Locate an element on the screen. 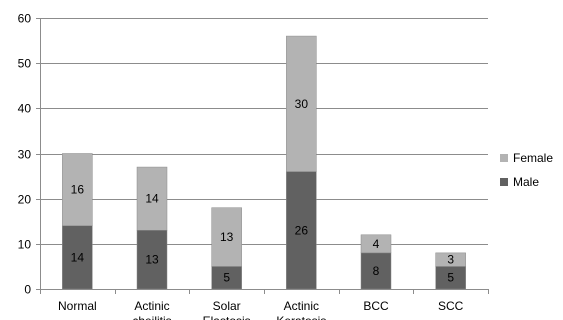 This screenshot has width=563, height=320. data-label-male: 14 is located at coordinates (78, 257).